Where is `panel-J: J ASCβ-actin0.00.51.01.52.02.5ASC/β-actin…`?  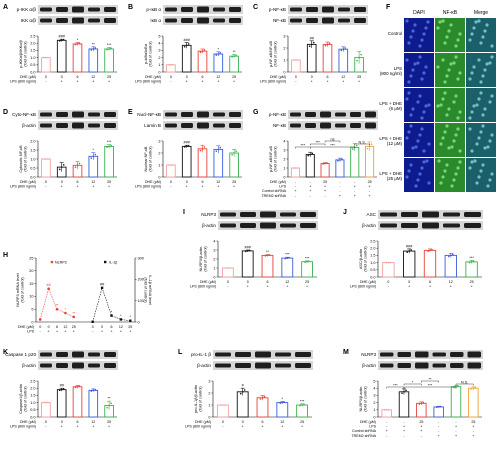 panel-J: J ASCβ-actin0.00.51.01.52.02.5ASC/β-actin… is located at coordinates (413, 249).